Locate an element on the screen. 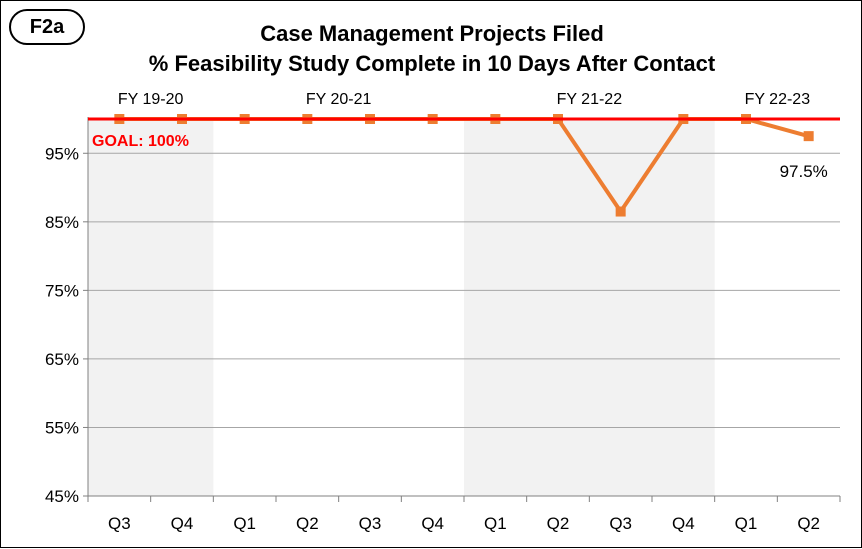  x-tick-label-5: Q4 is located at coordinates (432, 523).